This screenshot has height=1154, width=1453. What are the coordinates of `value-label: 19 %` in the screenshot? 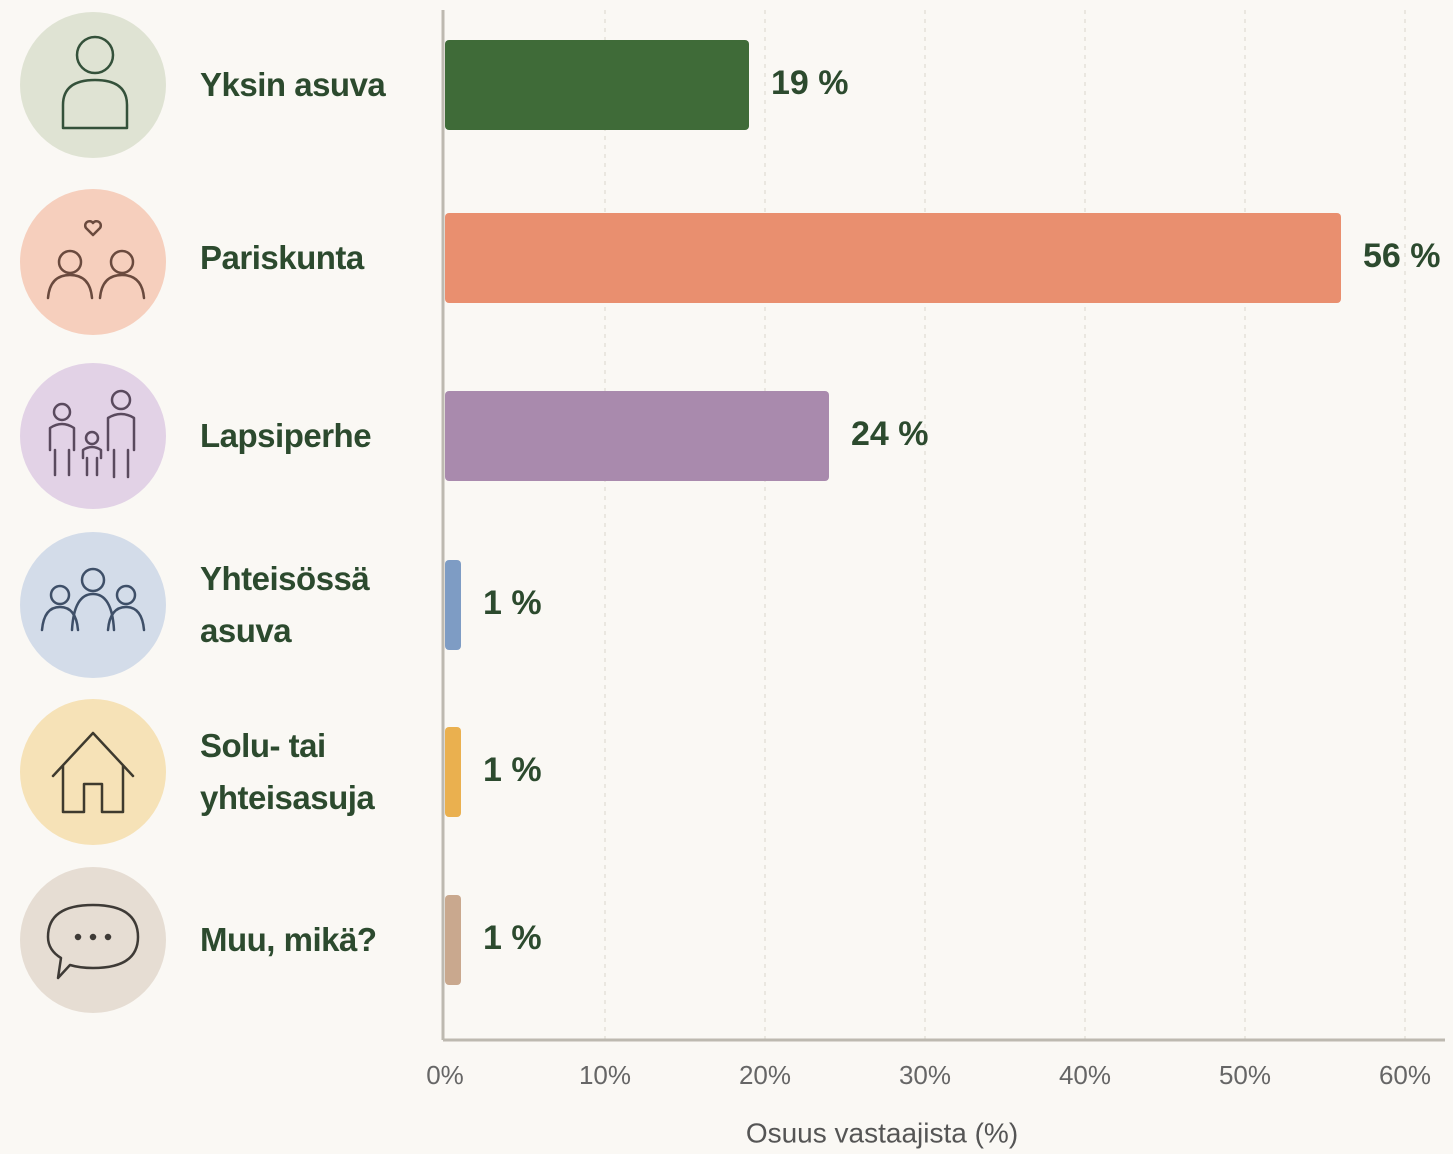 It's located at (810, 83).